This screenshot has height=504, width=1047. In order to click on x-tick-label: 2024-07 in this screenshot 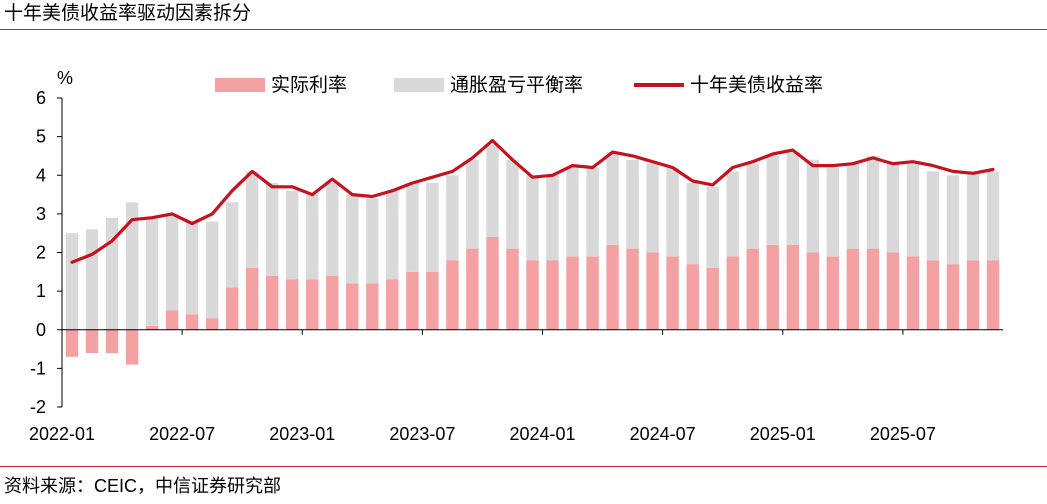, I will do `click(663, 434)`.